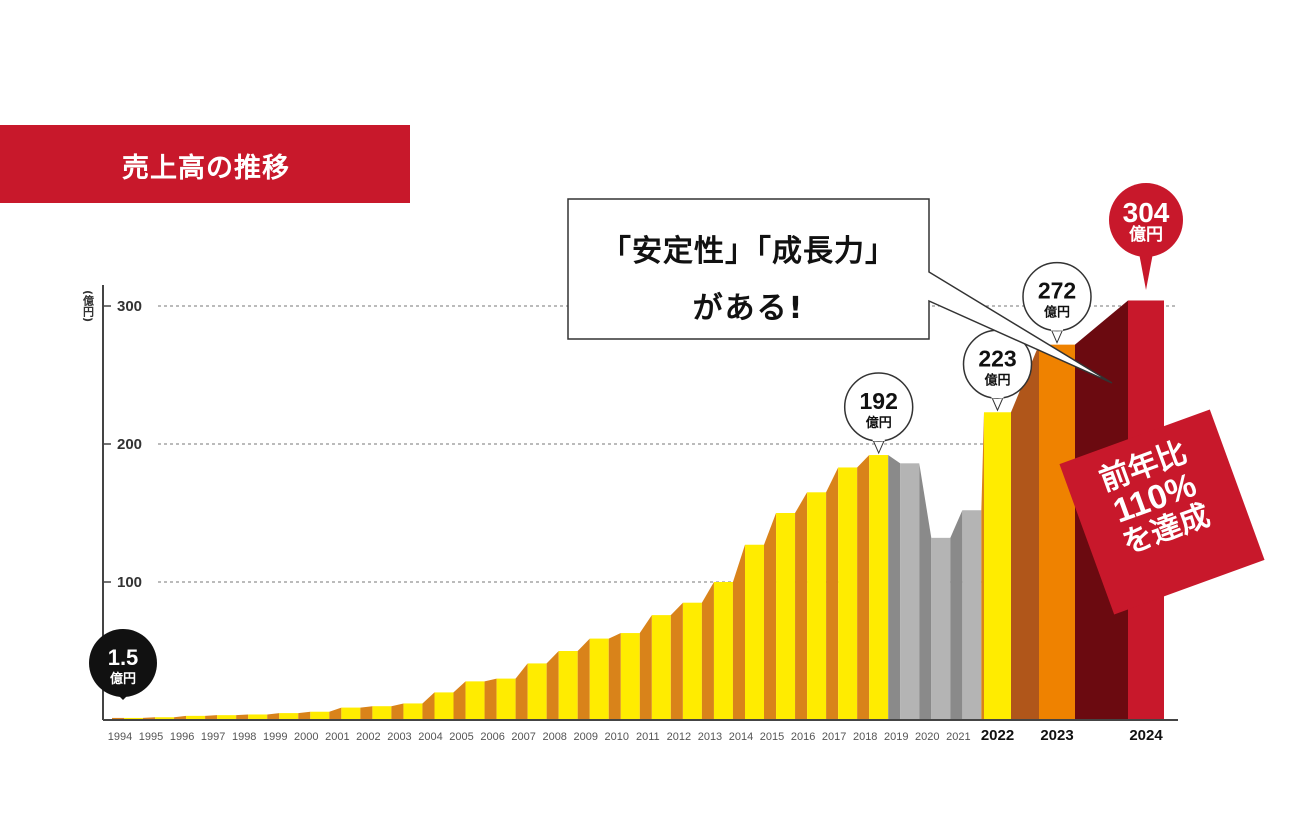 Image resolution: width=1290 pixels, height=840 pixels. What do you see at coordinates (1025, 532) in the screenshot?
I see `bar-side-2023` at bounding box center [1025, 532].